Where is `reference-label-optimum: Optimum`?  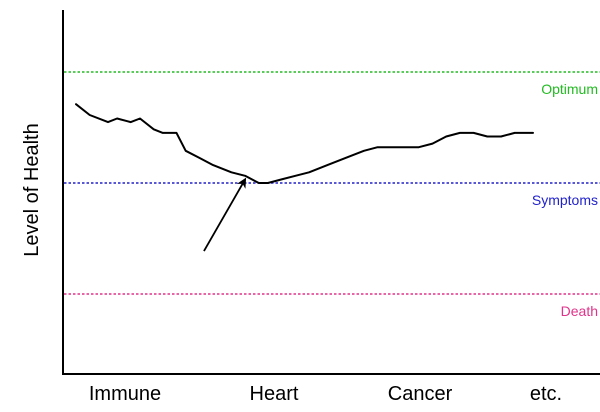 reference-label-optimum: Optimum is located at coordinates (569, 89).